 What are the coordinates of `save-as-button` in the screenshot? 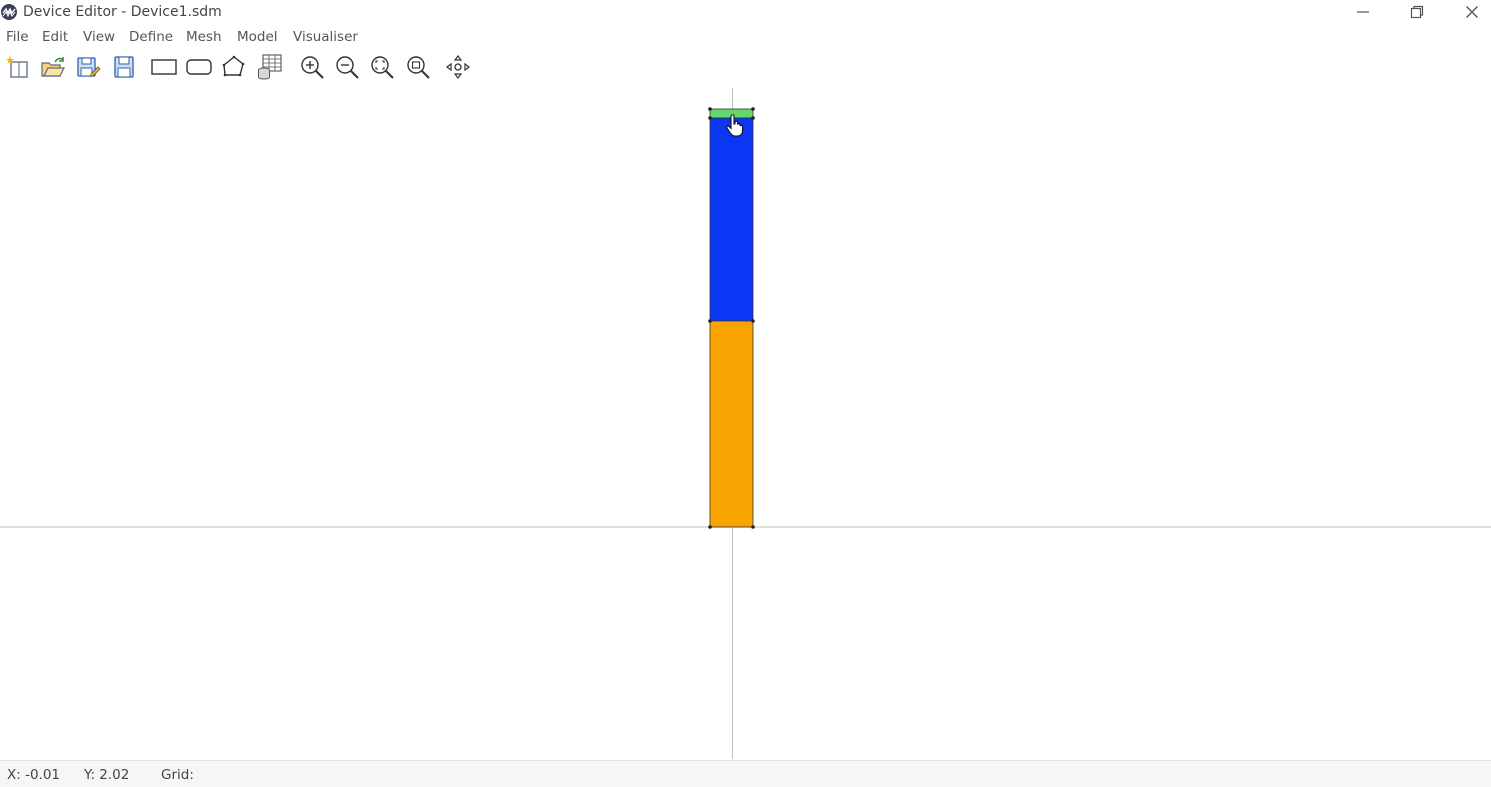 It's located at (88, 67).